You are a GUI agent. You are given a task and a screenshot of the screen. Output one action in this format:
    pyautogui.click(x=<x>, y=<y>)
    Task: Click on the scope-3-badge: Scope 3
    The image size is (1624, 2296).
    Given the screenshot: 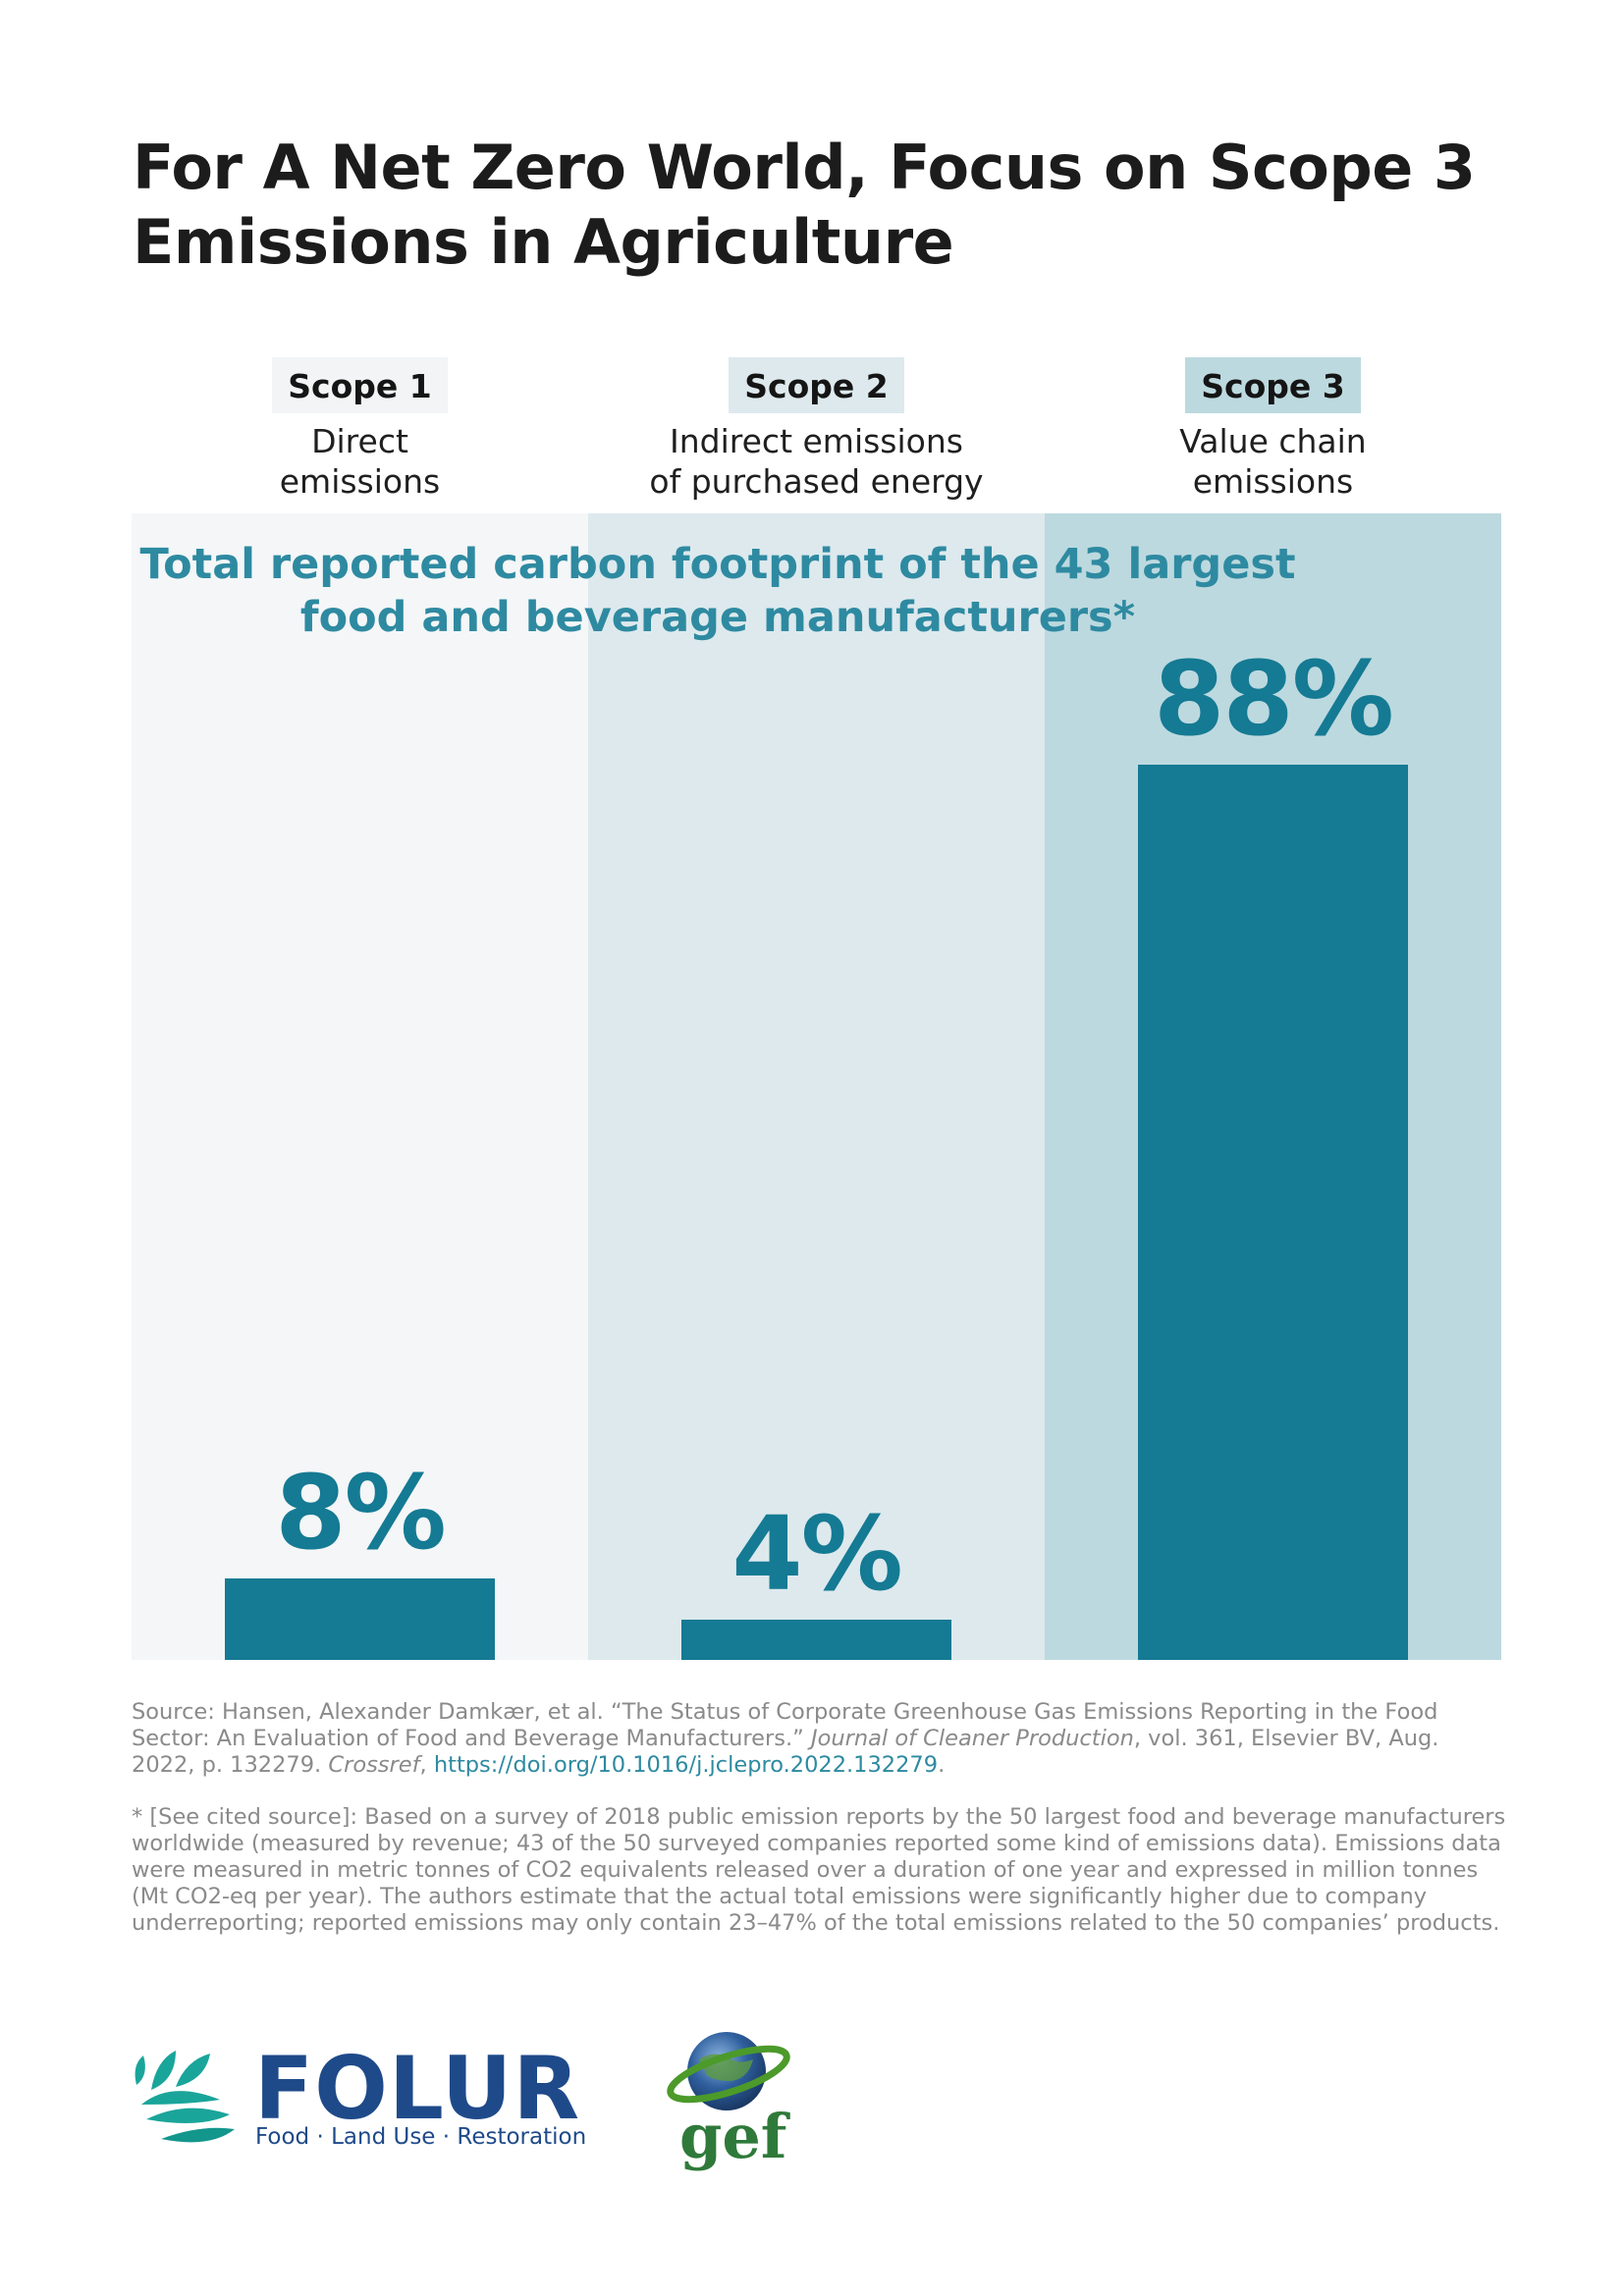 What is the action you would take?
    pyautogui.click(x=1273, y=385)
    